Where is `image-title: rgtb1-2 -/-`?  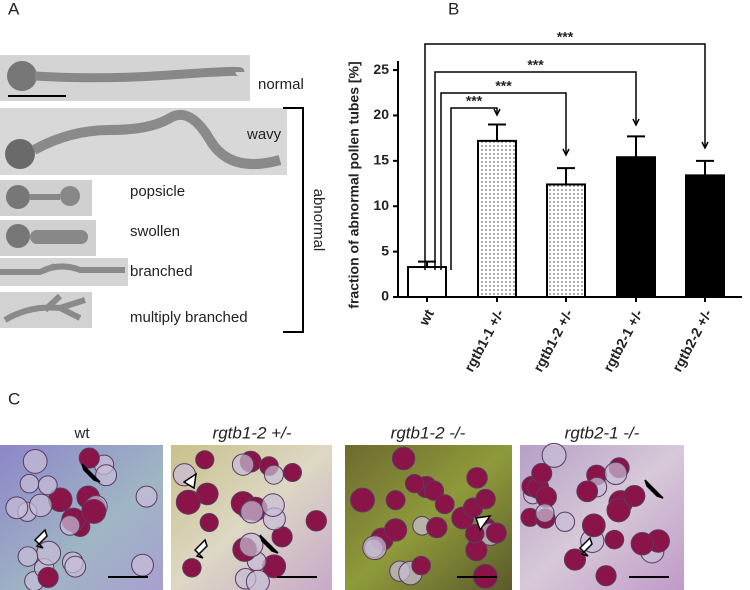
image-title: rgtb1-2 -/- is located at coordinates (428, 432).